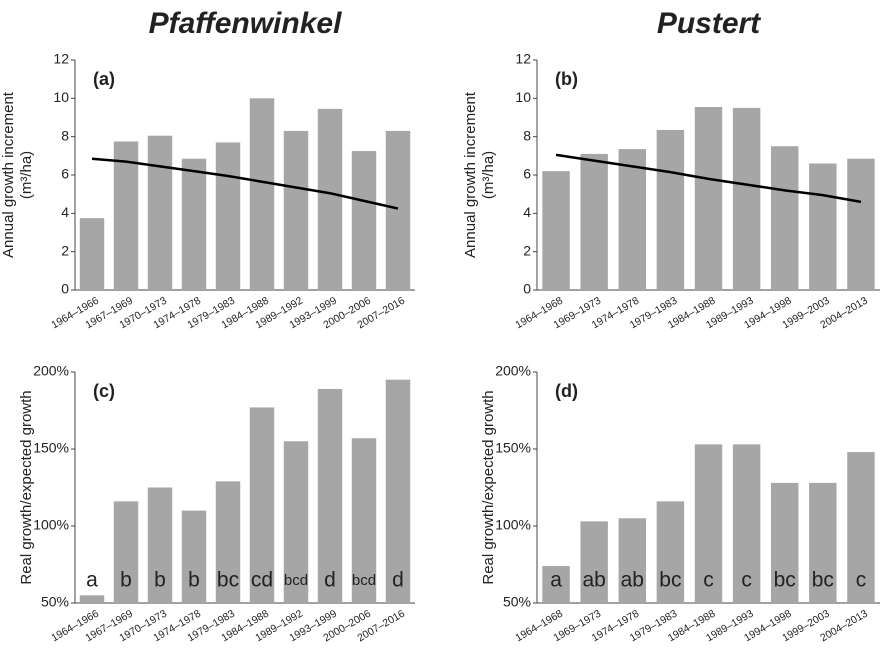 This screenshot has height=665, width=882. I want to click on panel-title: Pustert, so click(709, 23).